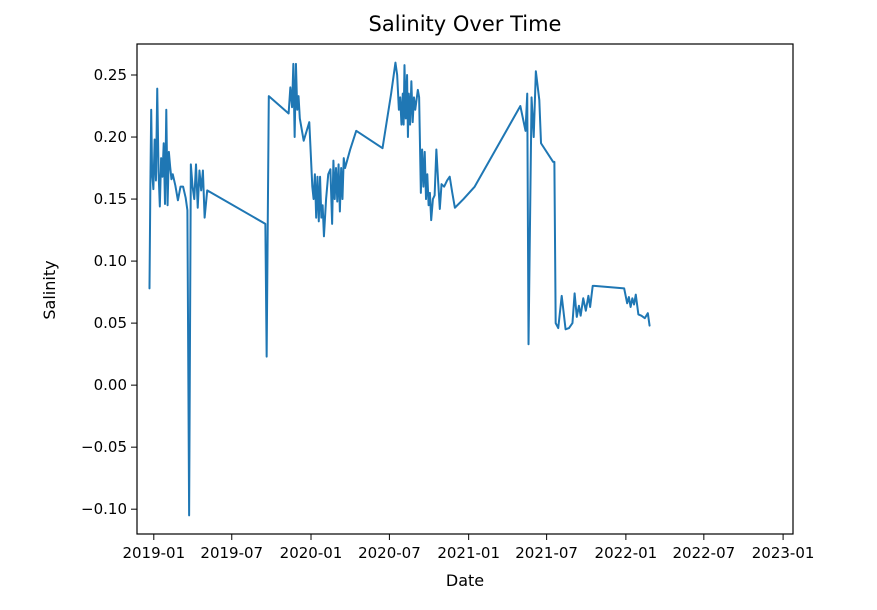  I want to click on x-tick-label: 2022-07, so click(703, 553).